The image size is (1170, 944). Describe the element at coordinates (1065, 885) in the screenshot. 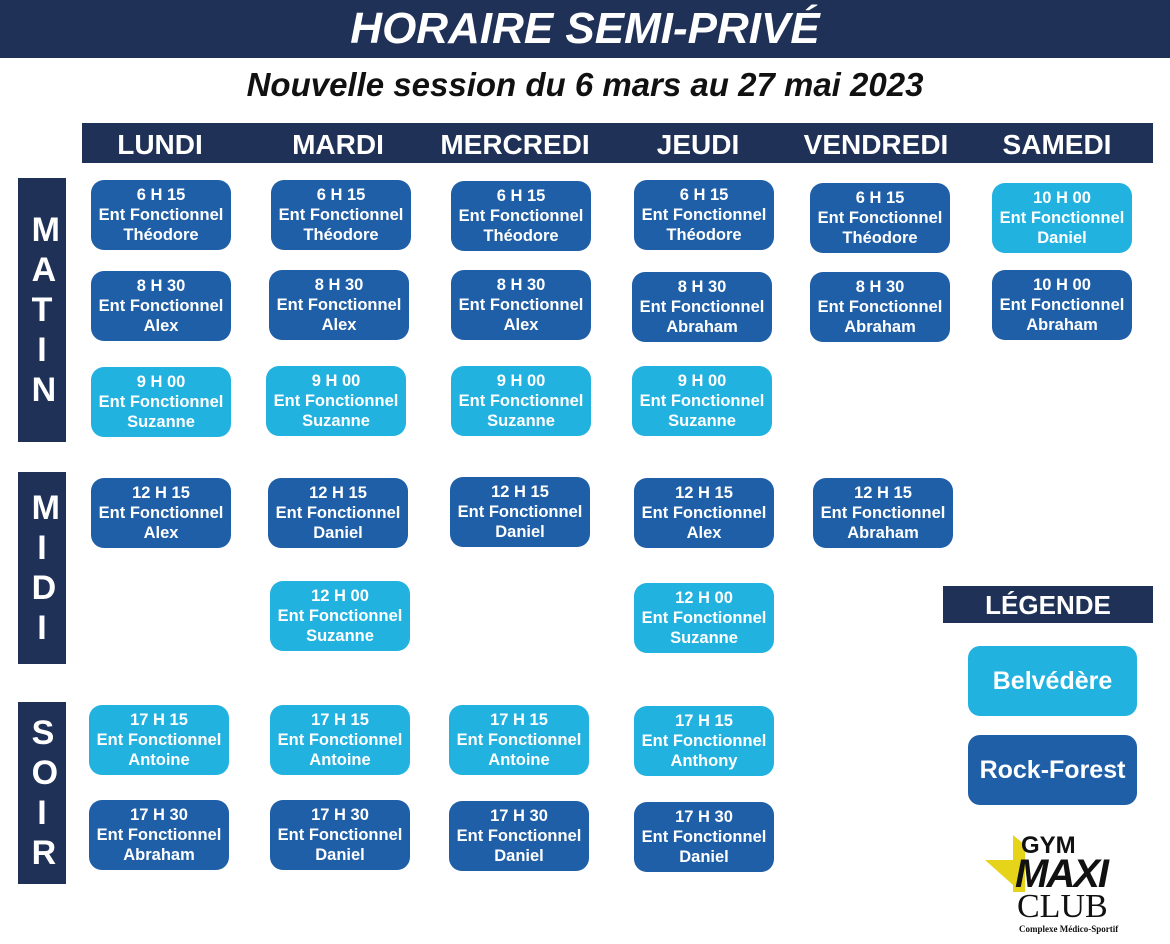

I see `gym-maxi-club-logo: GYM MAXI CLUB Complexe Médico-Sportif` at that location.